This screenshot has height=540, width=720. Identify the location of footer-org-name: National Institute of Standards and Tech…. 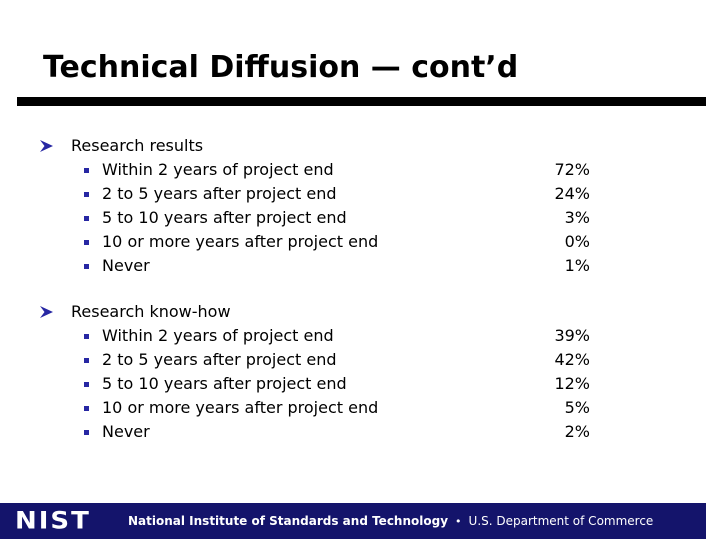
(288, 521).